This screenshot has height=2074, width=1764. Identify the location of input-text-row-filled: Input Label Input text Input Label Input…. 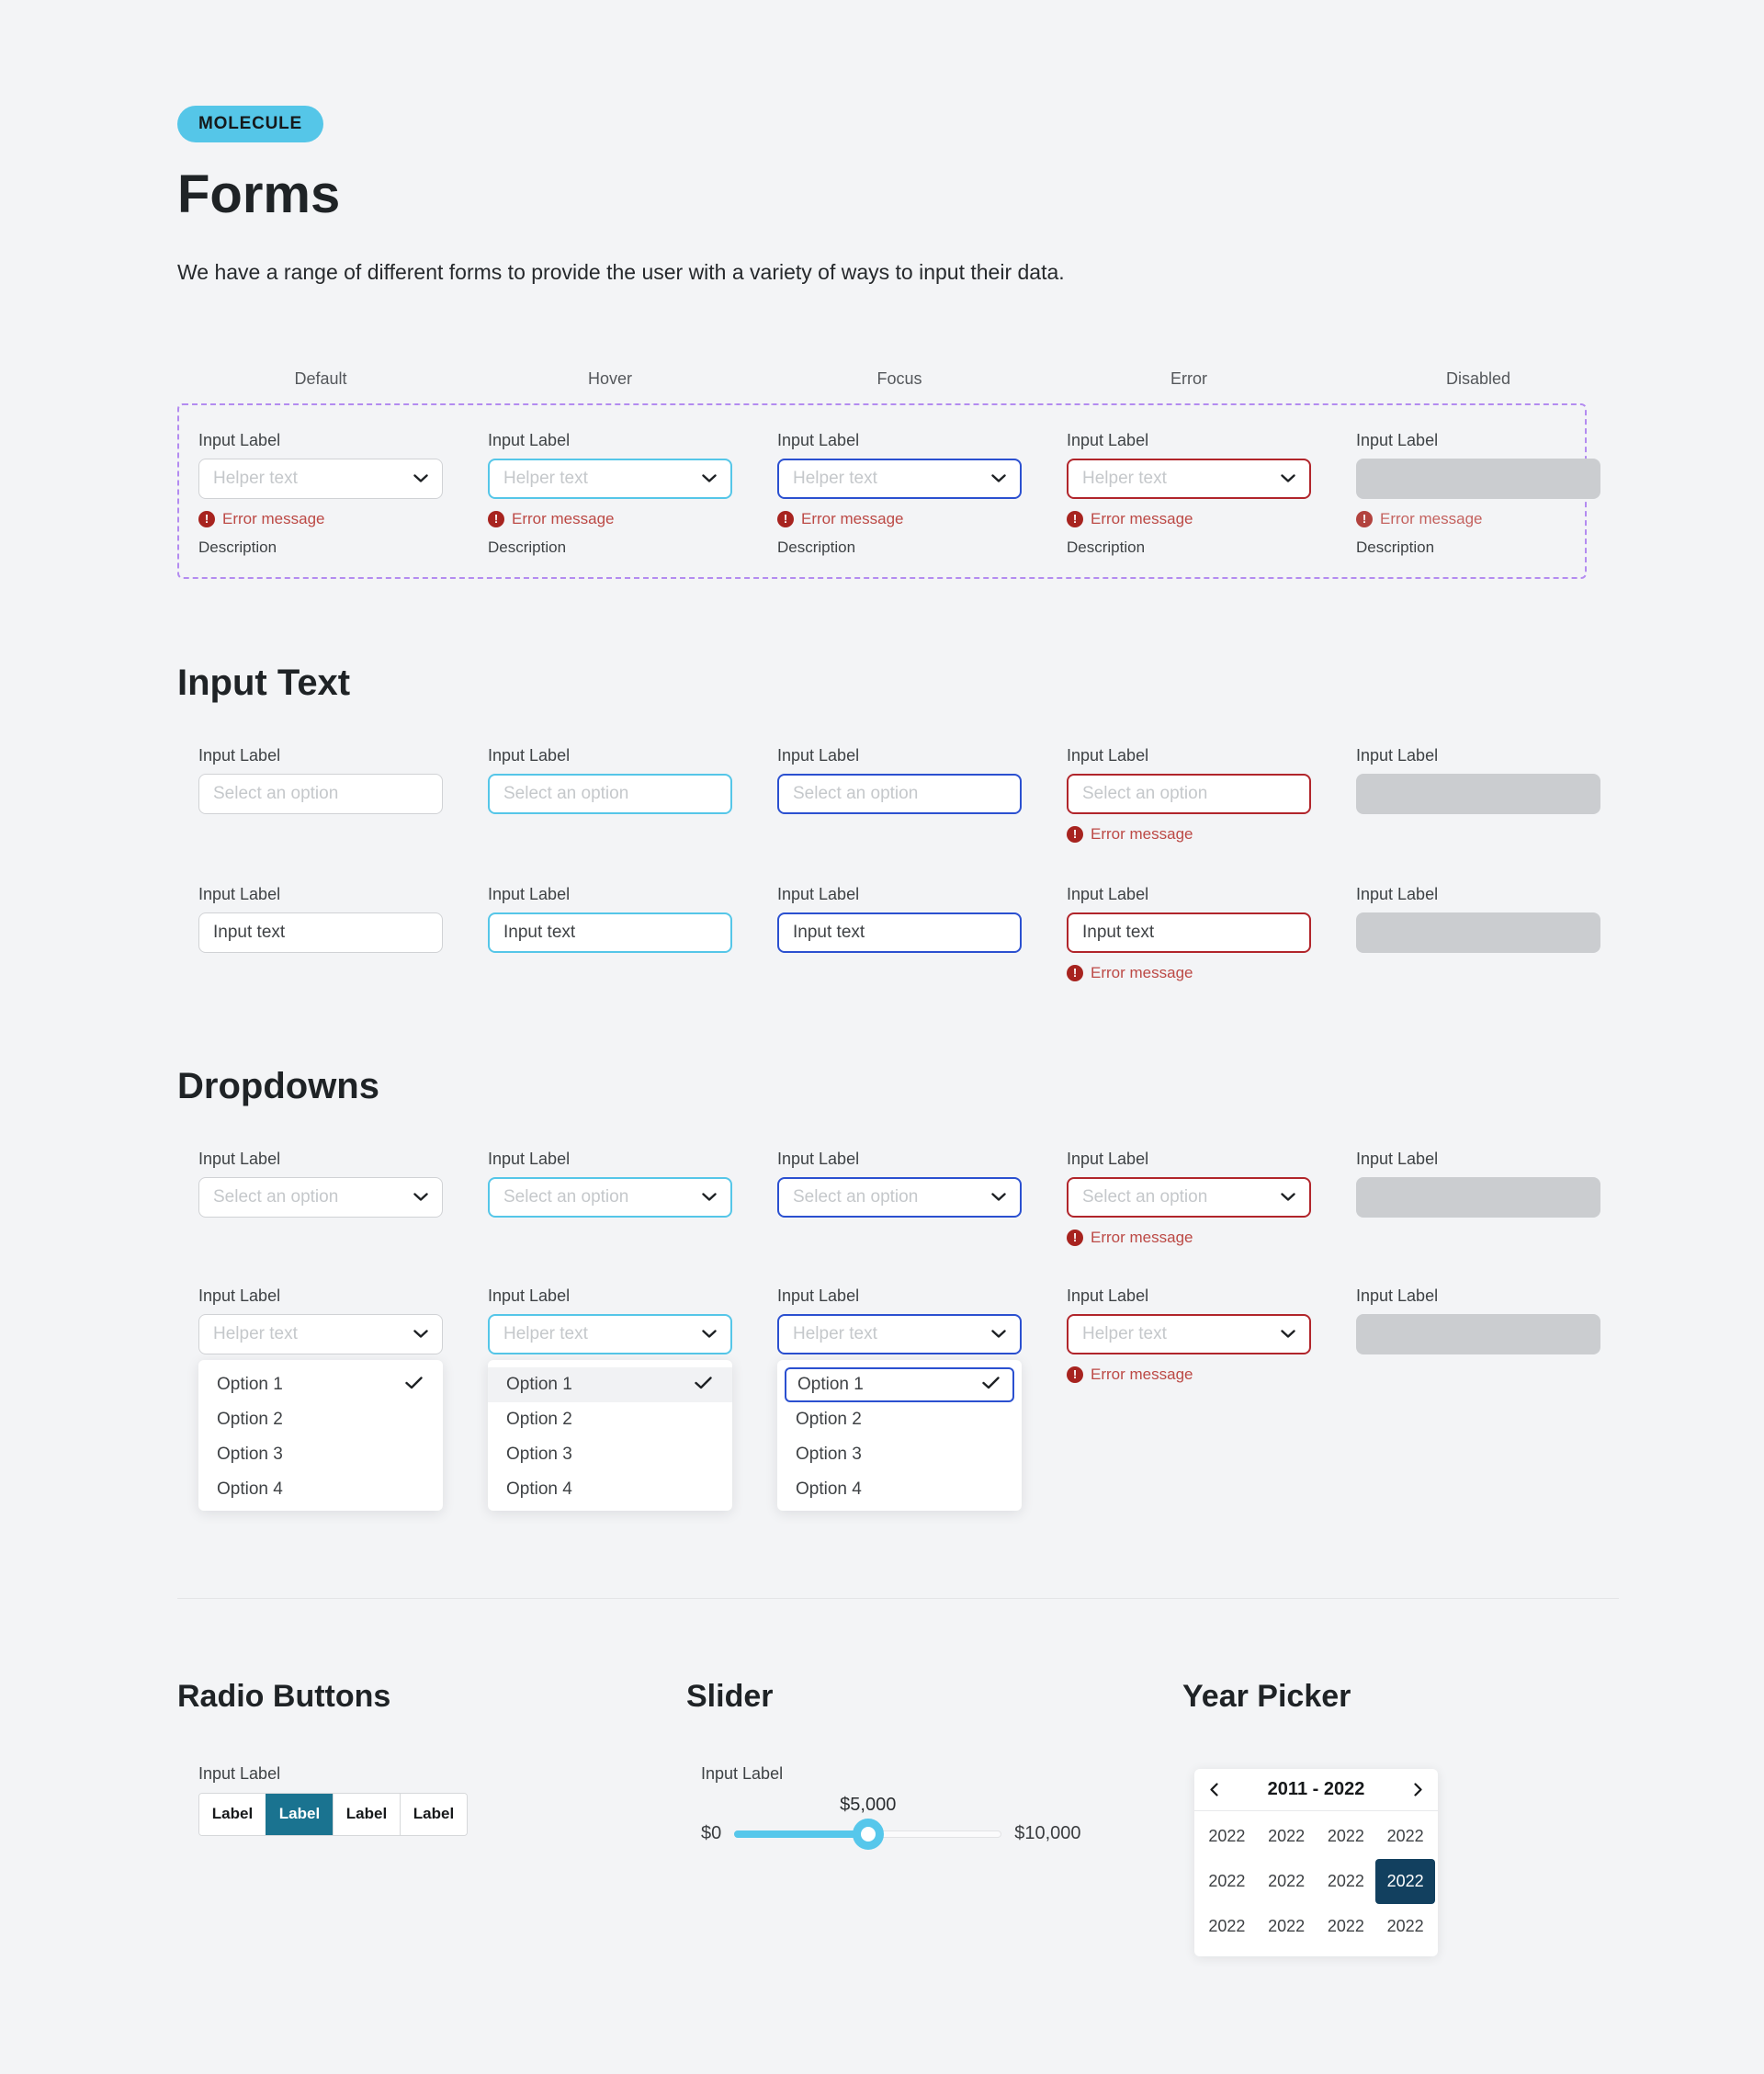
(981, 933).